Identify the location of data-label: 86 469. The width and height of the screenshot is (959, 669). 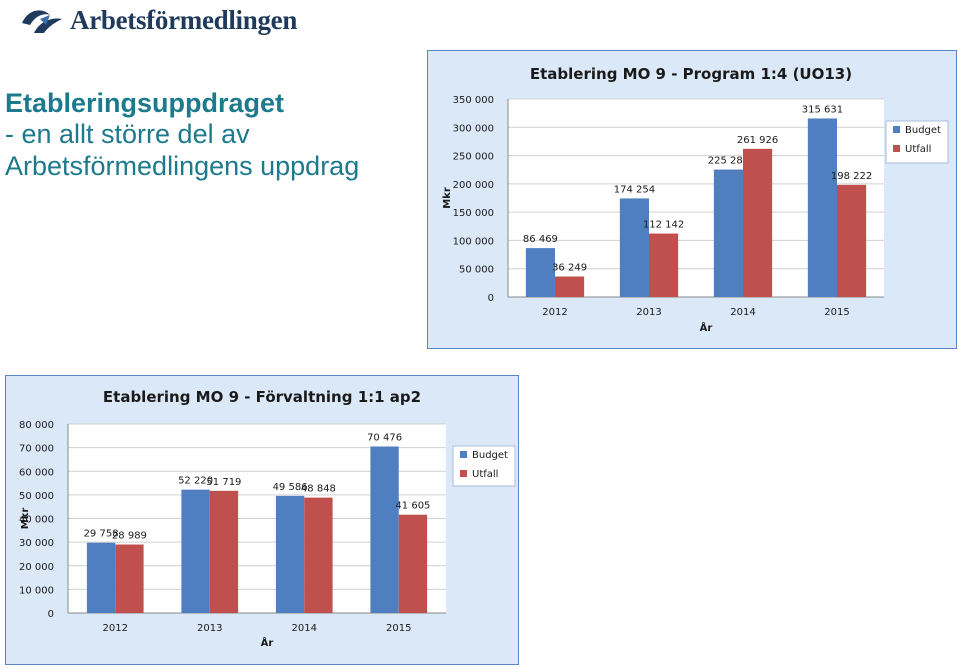
(540, 239).